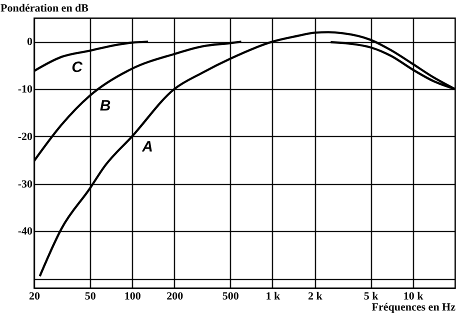 Image resolution: width=460 pixels, height=322 pixels. Describe the element at coordinates (78, 67) in the screenshot. I see `series-label: C` at that location.